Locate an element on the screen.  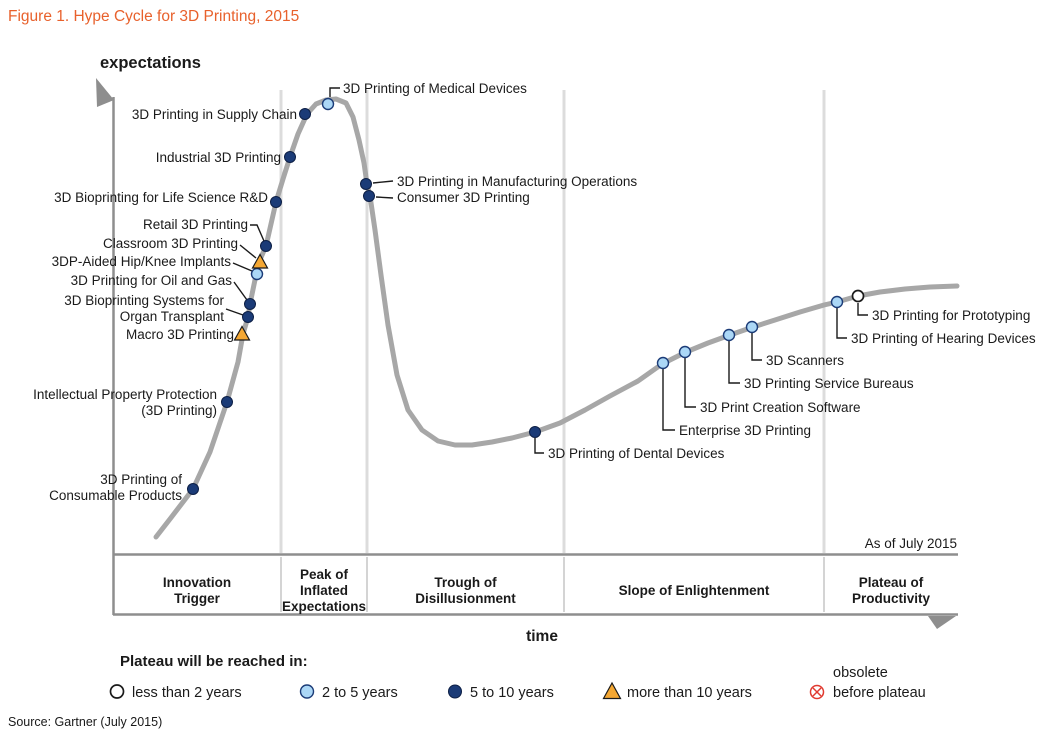
connector-3d-print-creation-software is located at coordinates (690, 383).